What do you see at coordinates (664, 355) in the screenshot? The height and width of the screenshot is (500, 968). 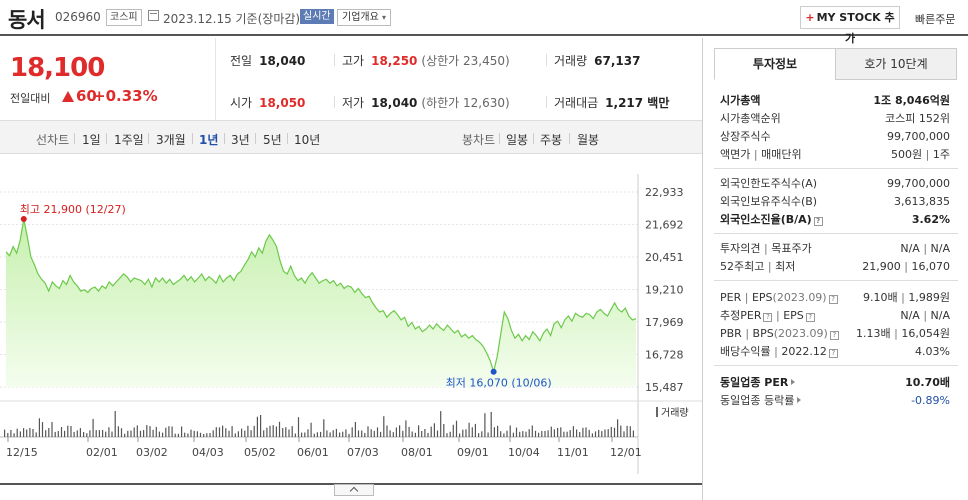 I see `y-tick-label: 16,728` at bounding box center [664, 355].